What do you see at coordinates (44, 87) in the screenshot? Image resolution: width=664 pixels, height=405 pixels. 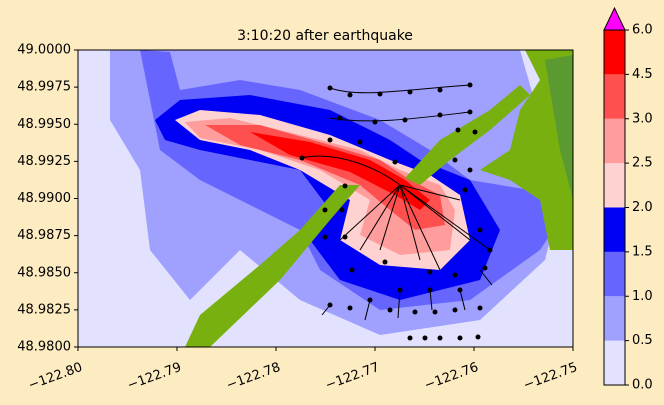 I see `y-tick-label: 48.9975` at bounding box center [44, 87].